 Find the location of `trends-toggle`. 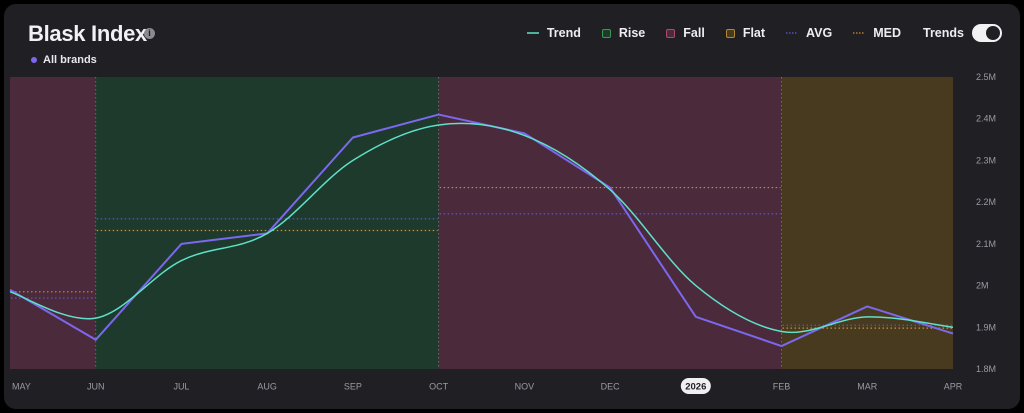

trends-toggle is located at coordinates (987, 33).